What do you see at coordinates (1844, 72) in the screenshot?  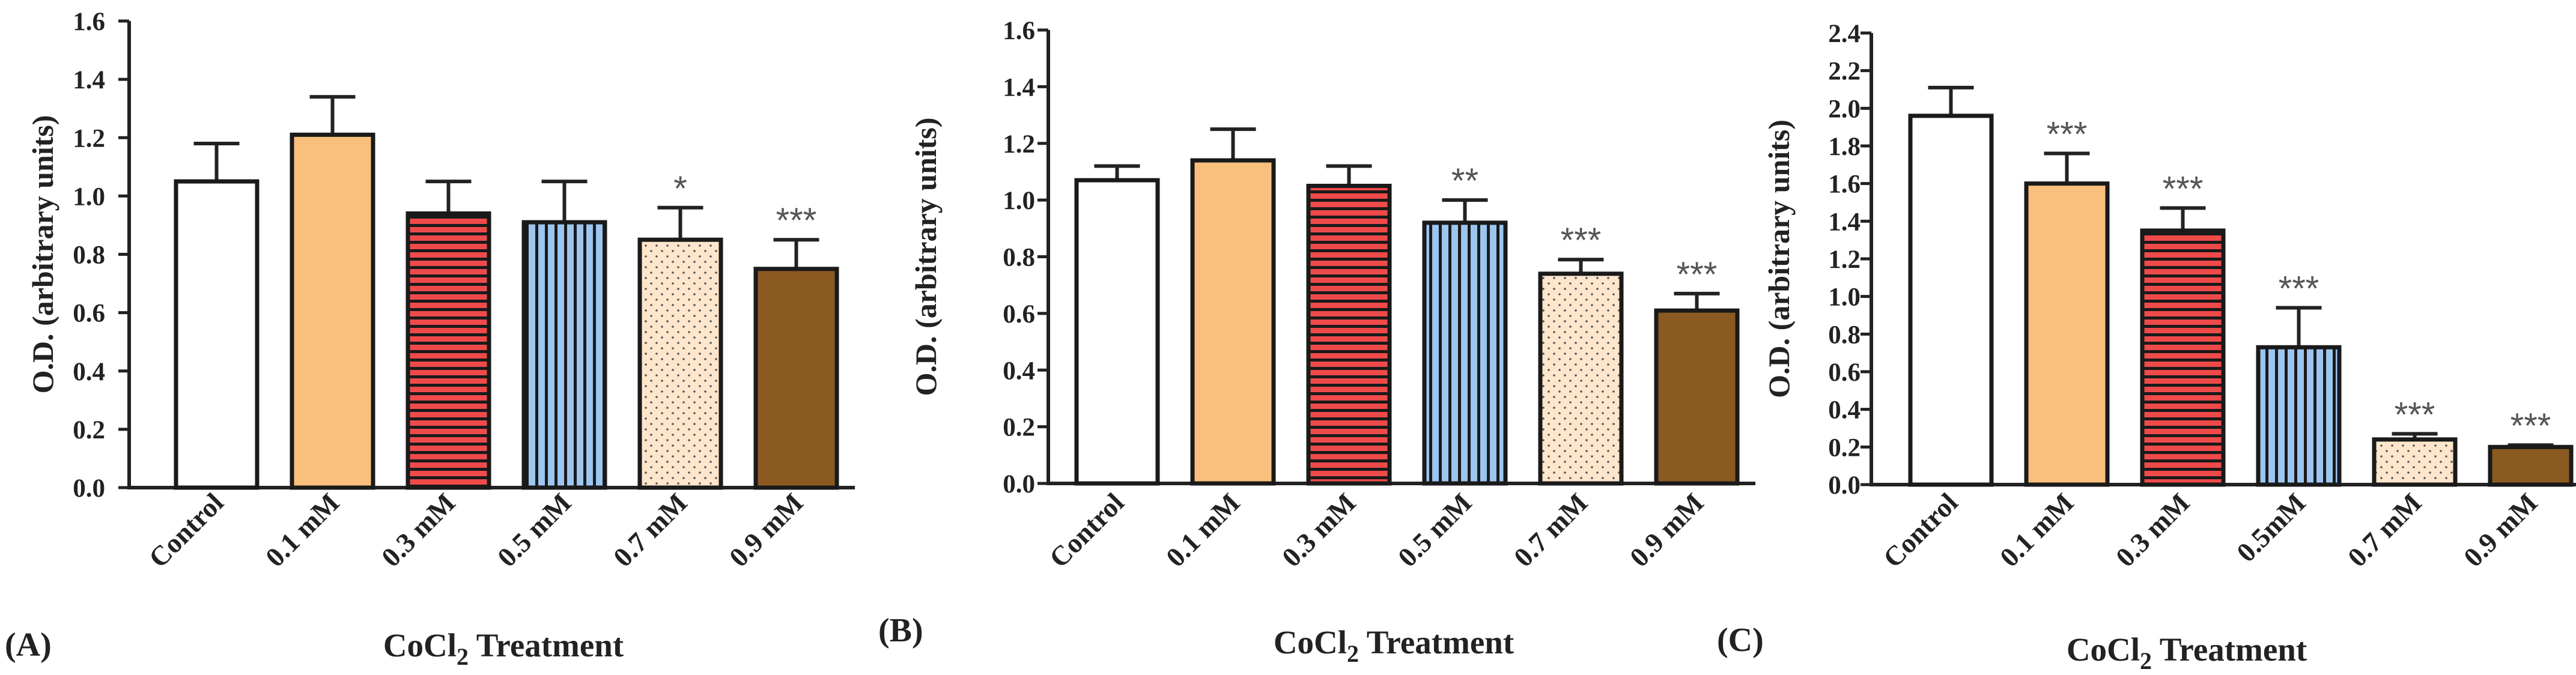 I see `y-tick-label: 2.2` at bounding box center [1844, 72].